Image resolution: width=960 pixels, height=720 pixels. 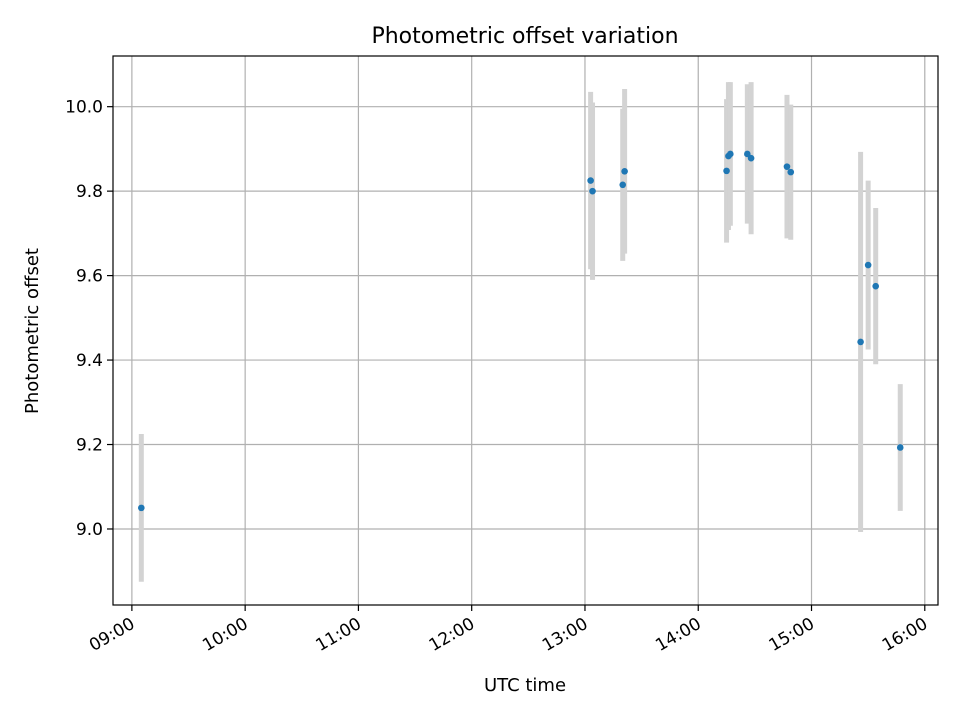 I want to click on y-tick-label: 9.8, so click(x=89, y=192).